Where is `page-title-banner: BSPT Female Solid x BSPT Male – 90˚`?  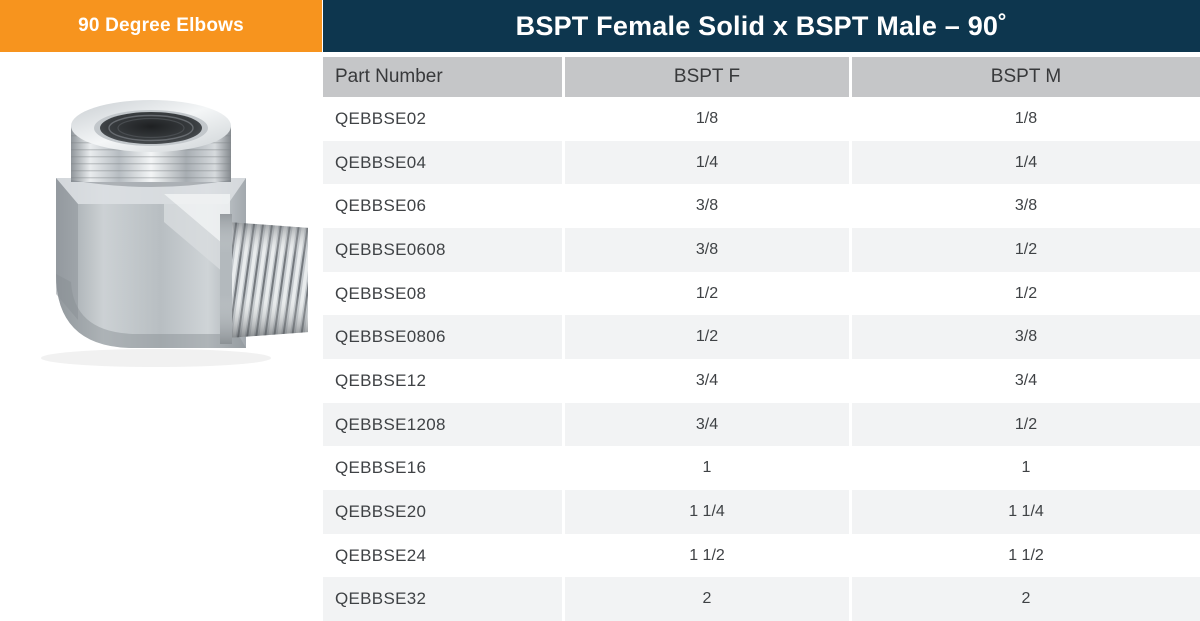 page-title-banner: BSPT Female Solid x BSPT Male – 90˚ is located at coordinates (761, 26).